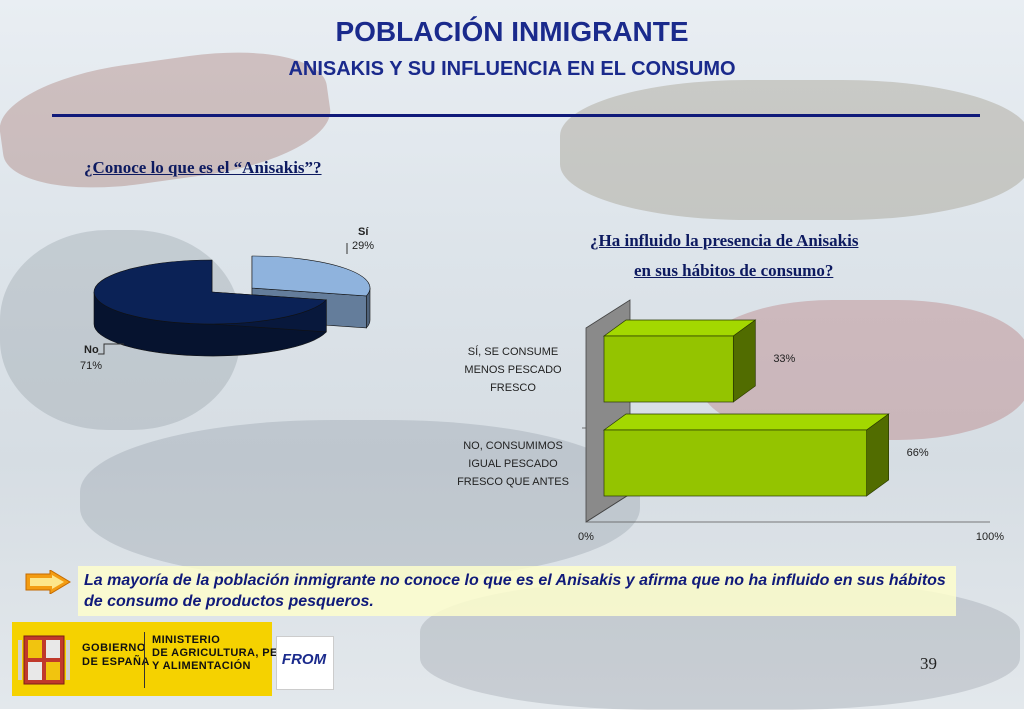  Describe the element at coordinates (513, 482) in the screenshot. I see `bar-category-label-1: FRESCO QUE ANTES` at that location.